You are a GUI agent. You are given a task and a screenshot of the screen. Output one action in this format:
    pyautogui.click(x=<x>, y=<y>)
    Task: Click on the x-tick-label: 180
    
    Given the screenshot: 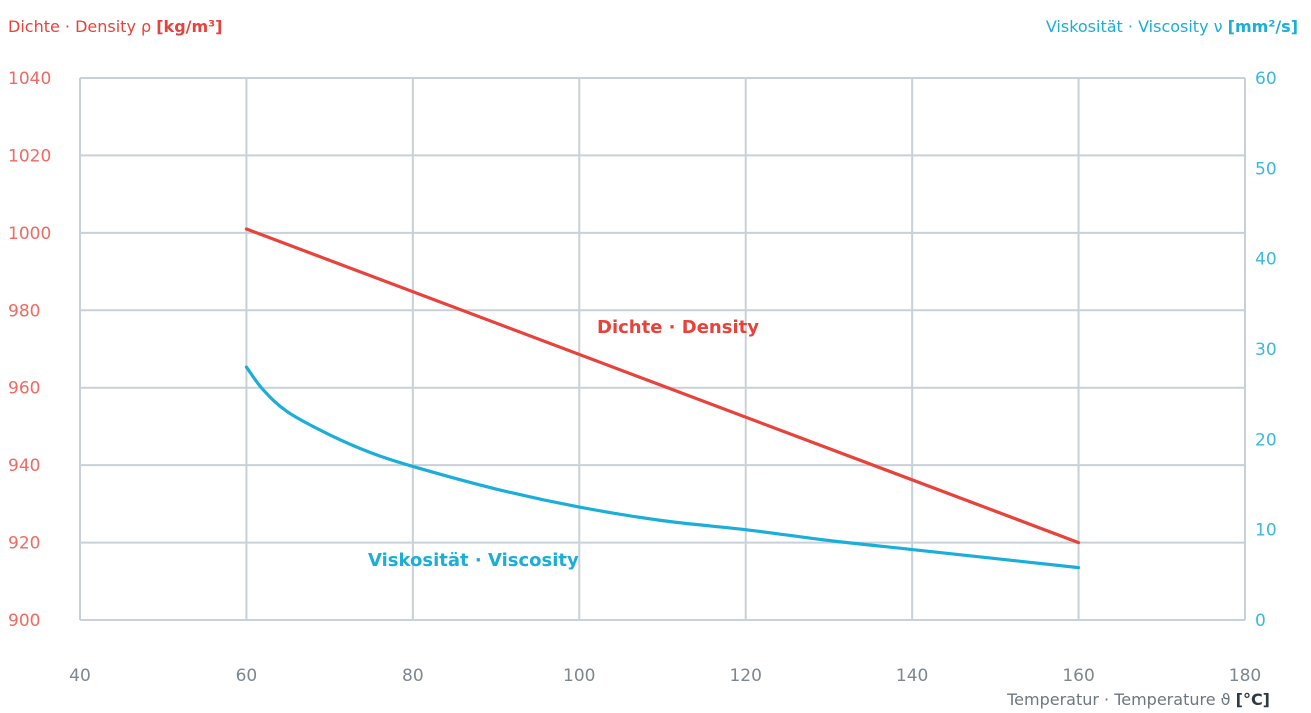 What is the action you would take?
    pyautogui.click(x=1245, y=676)
    